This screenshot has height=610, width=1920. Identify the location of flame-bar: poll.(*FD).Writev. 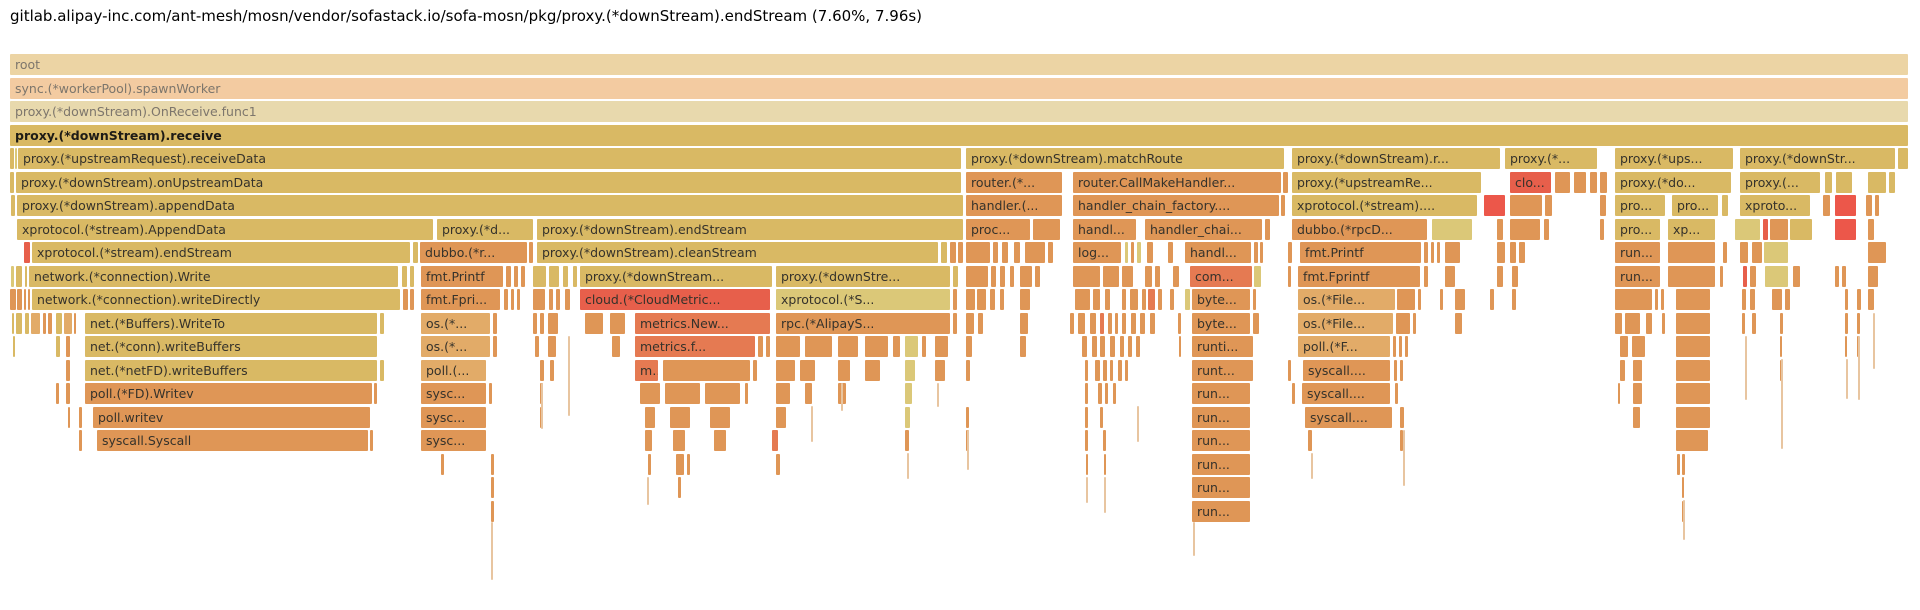
(228, 393).